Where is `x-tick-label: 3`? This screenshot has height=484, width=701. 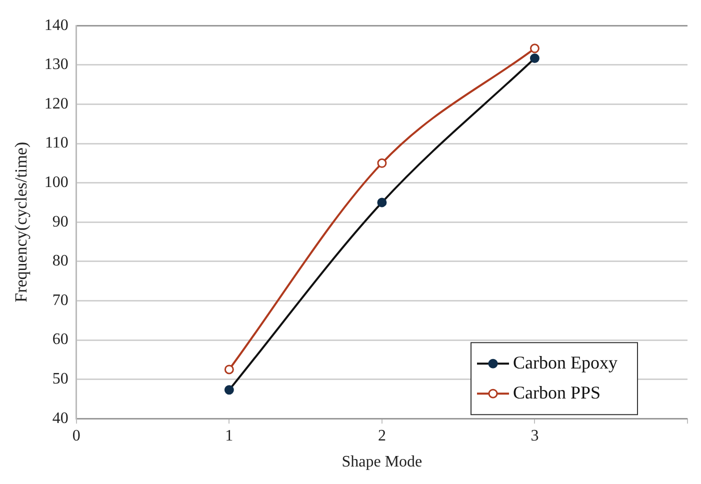
x-tick-label: 3 is located at coordinates (534, 435).